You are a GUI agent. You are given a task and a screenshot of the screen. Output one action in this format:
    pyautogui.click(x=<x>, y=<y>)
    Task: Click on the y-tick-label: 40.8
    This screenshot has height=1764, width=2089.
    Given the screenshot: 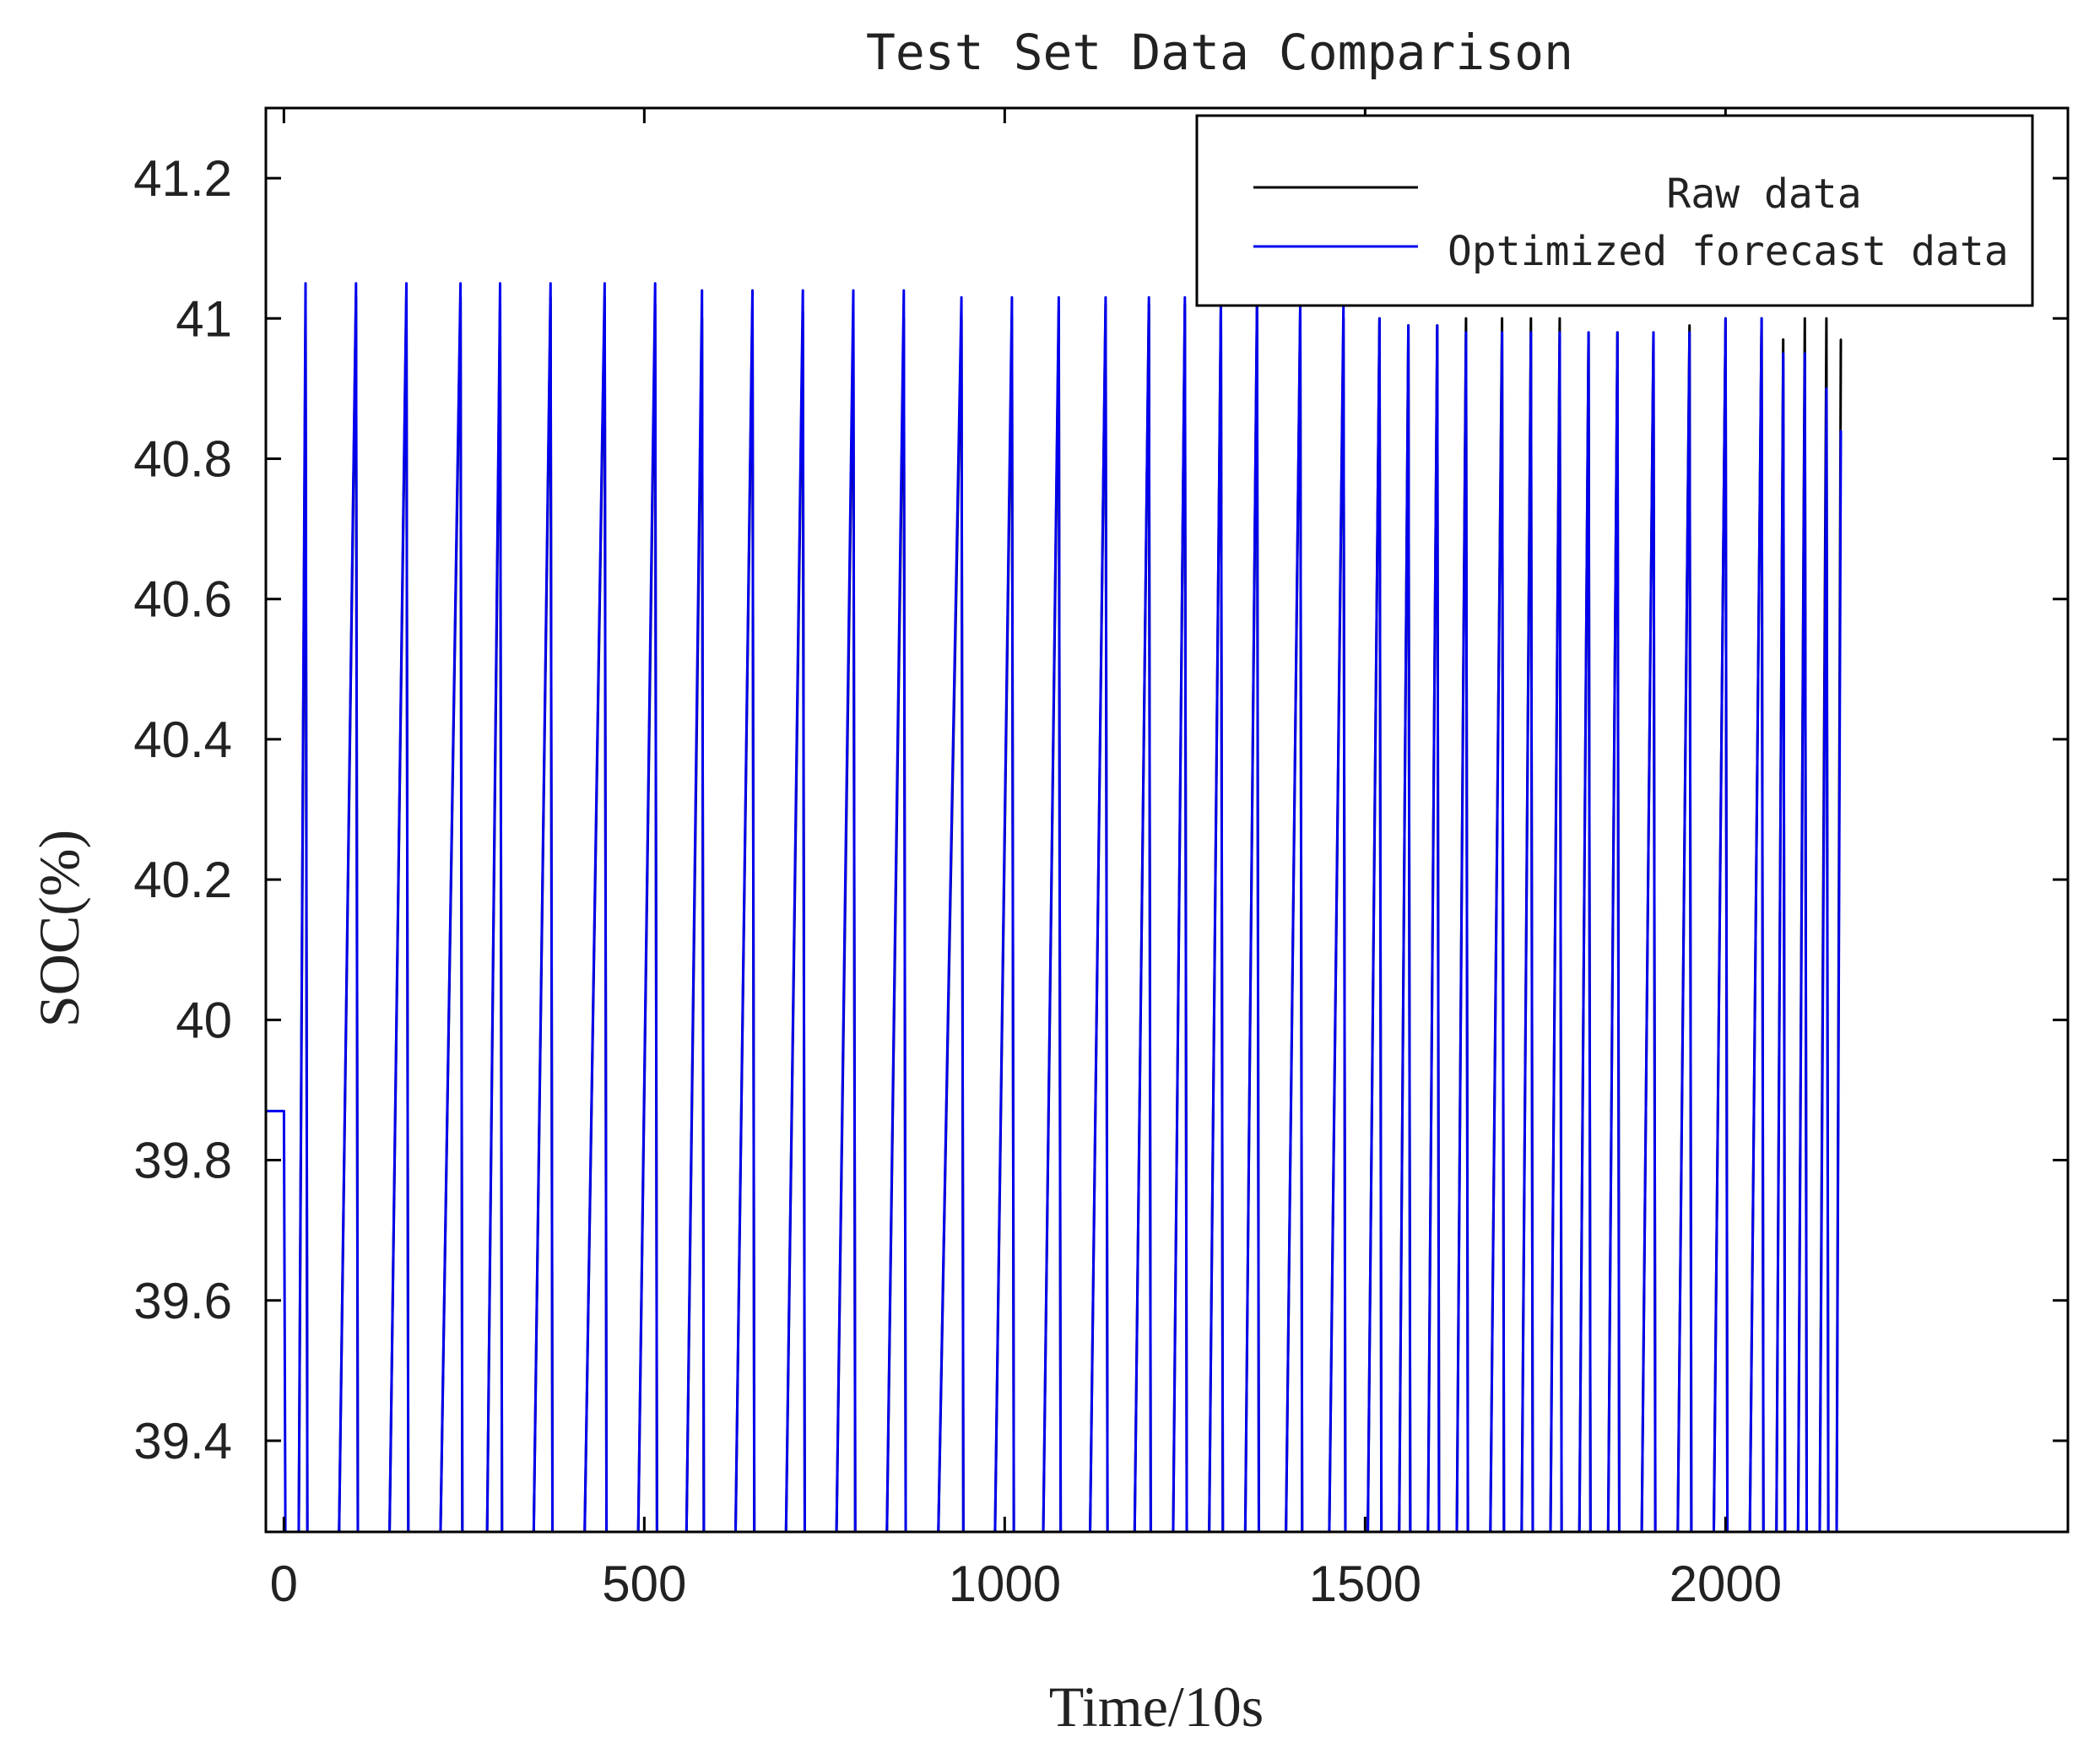 What is the action you would take?
    pyautogui.click(x=182, y=459)
    